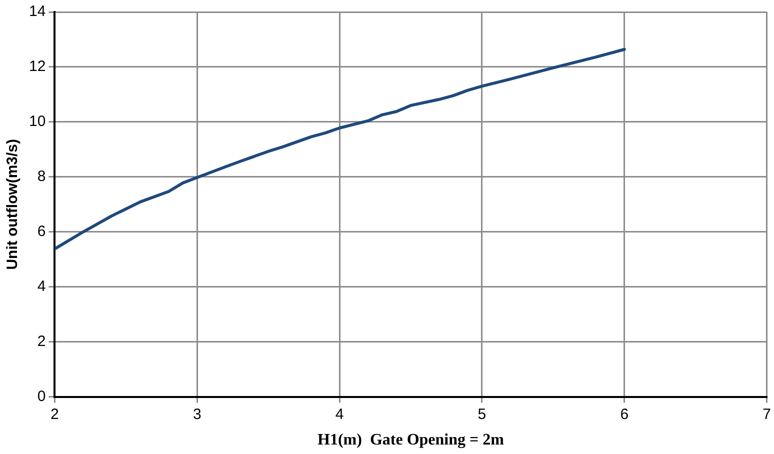 Image resolution: width=774 pixels, height=454 pixels. What do you see at coordinates (13, 204) in the screenshot?
I see `y-axis-title: Unit outflow(m3/s)` at bounding box center [13, 204].